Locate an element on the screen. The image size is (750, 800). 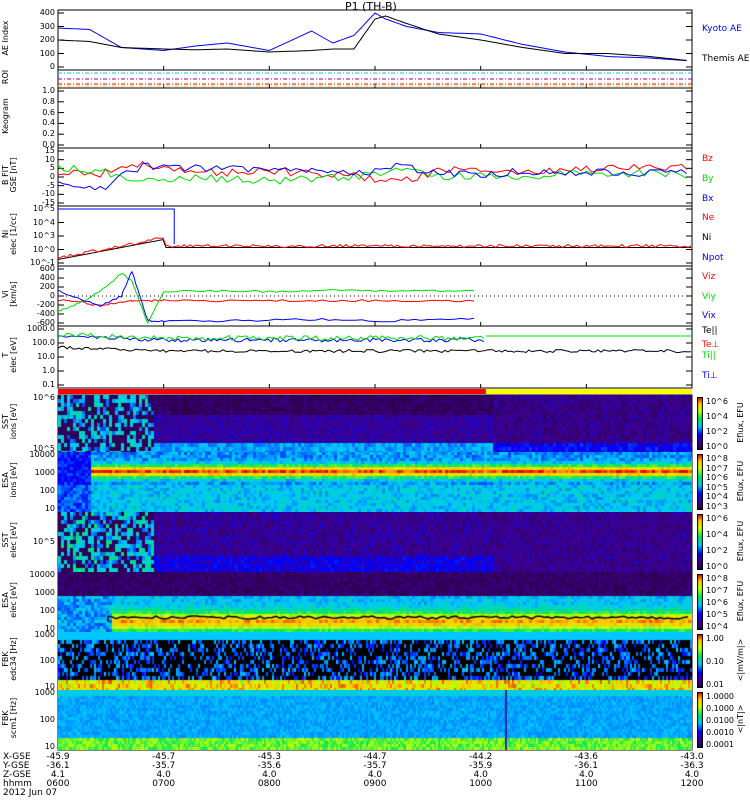
esa-ions-spectrogram is located at coordinates (375, 482).